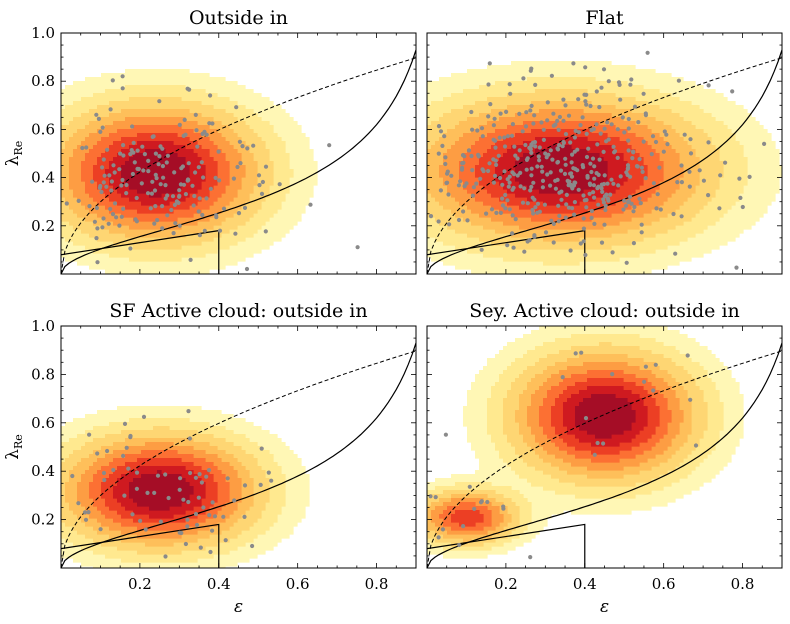 The image size is (790, 624). Describe the element at coordinates (140, 545) in the screenshot. I see `slow-rotator-box` at that location.